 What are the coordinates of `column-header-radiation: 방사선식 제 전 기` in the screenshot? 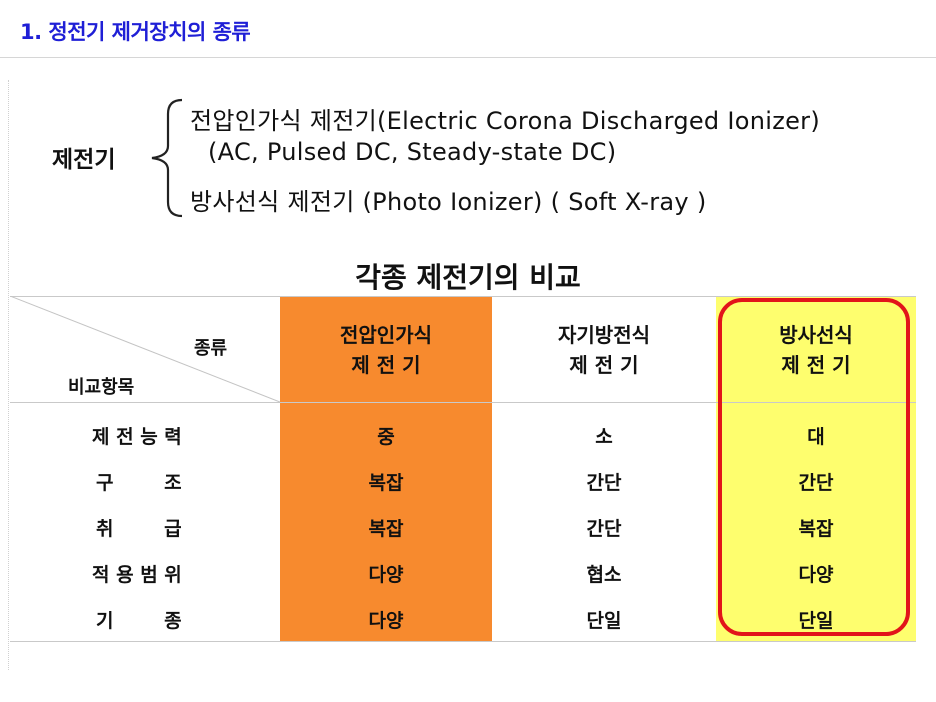 It's located at (816, 350).